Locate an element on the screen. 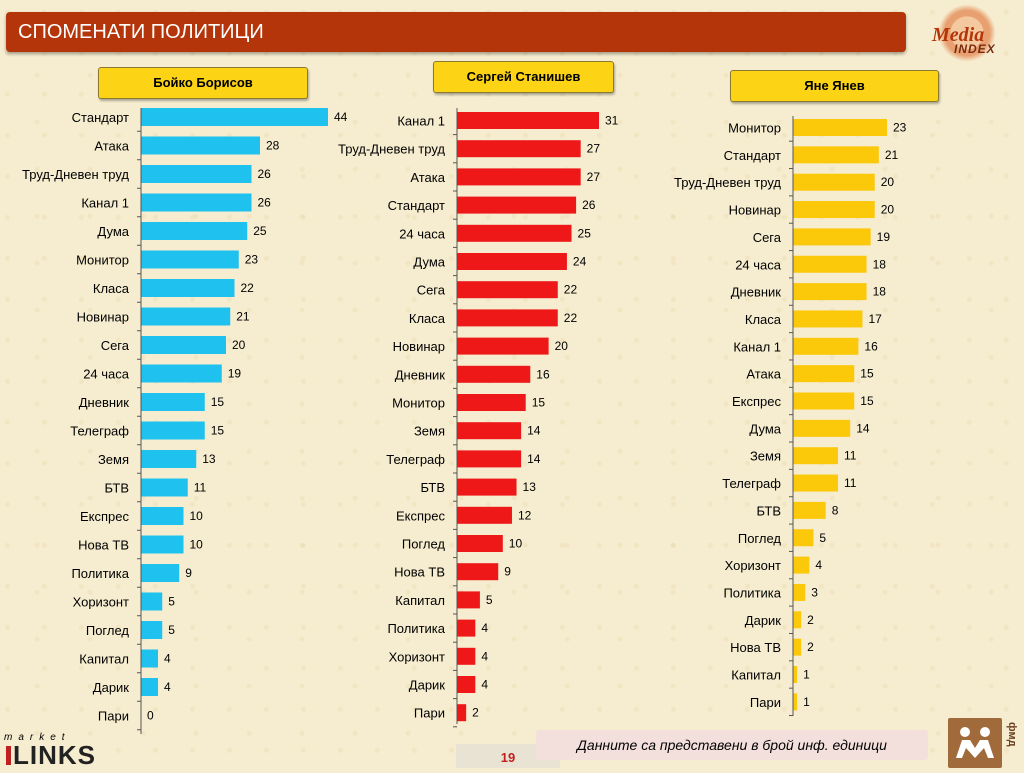 The image size is (1024, 773). category-label-borisov-1: Атака is located at coordinates (111, 146).